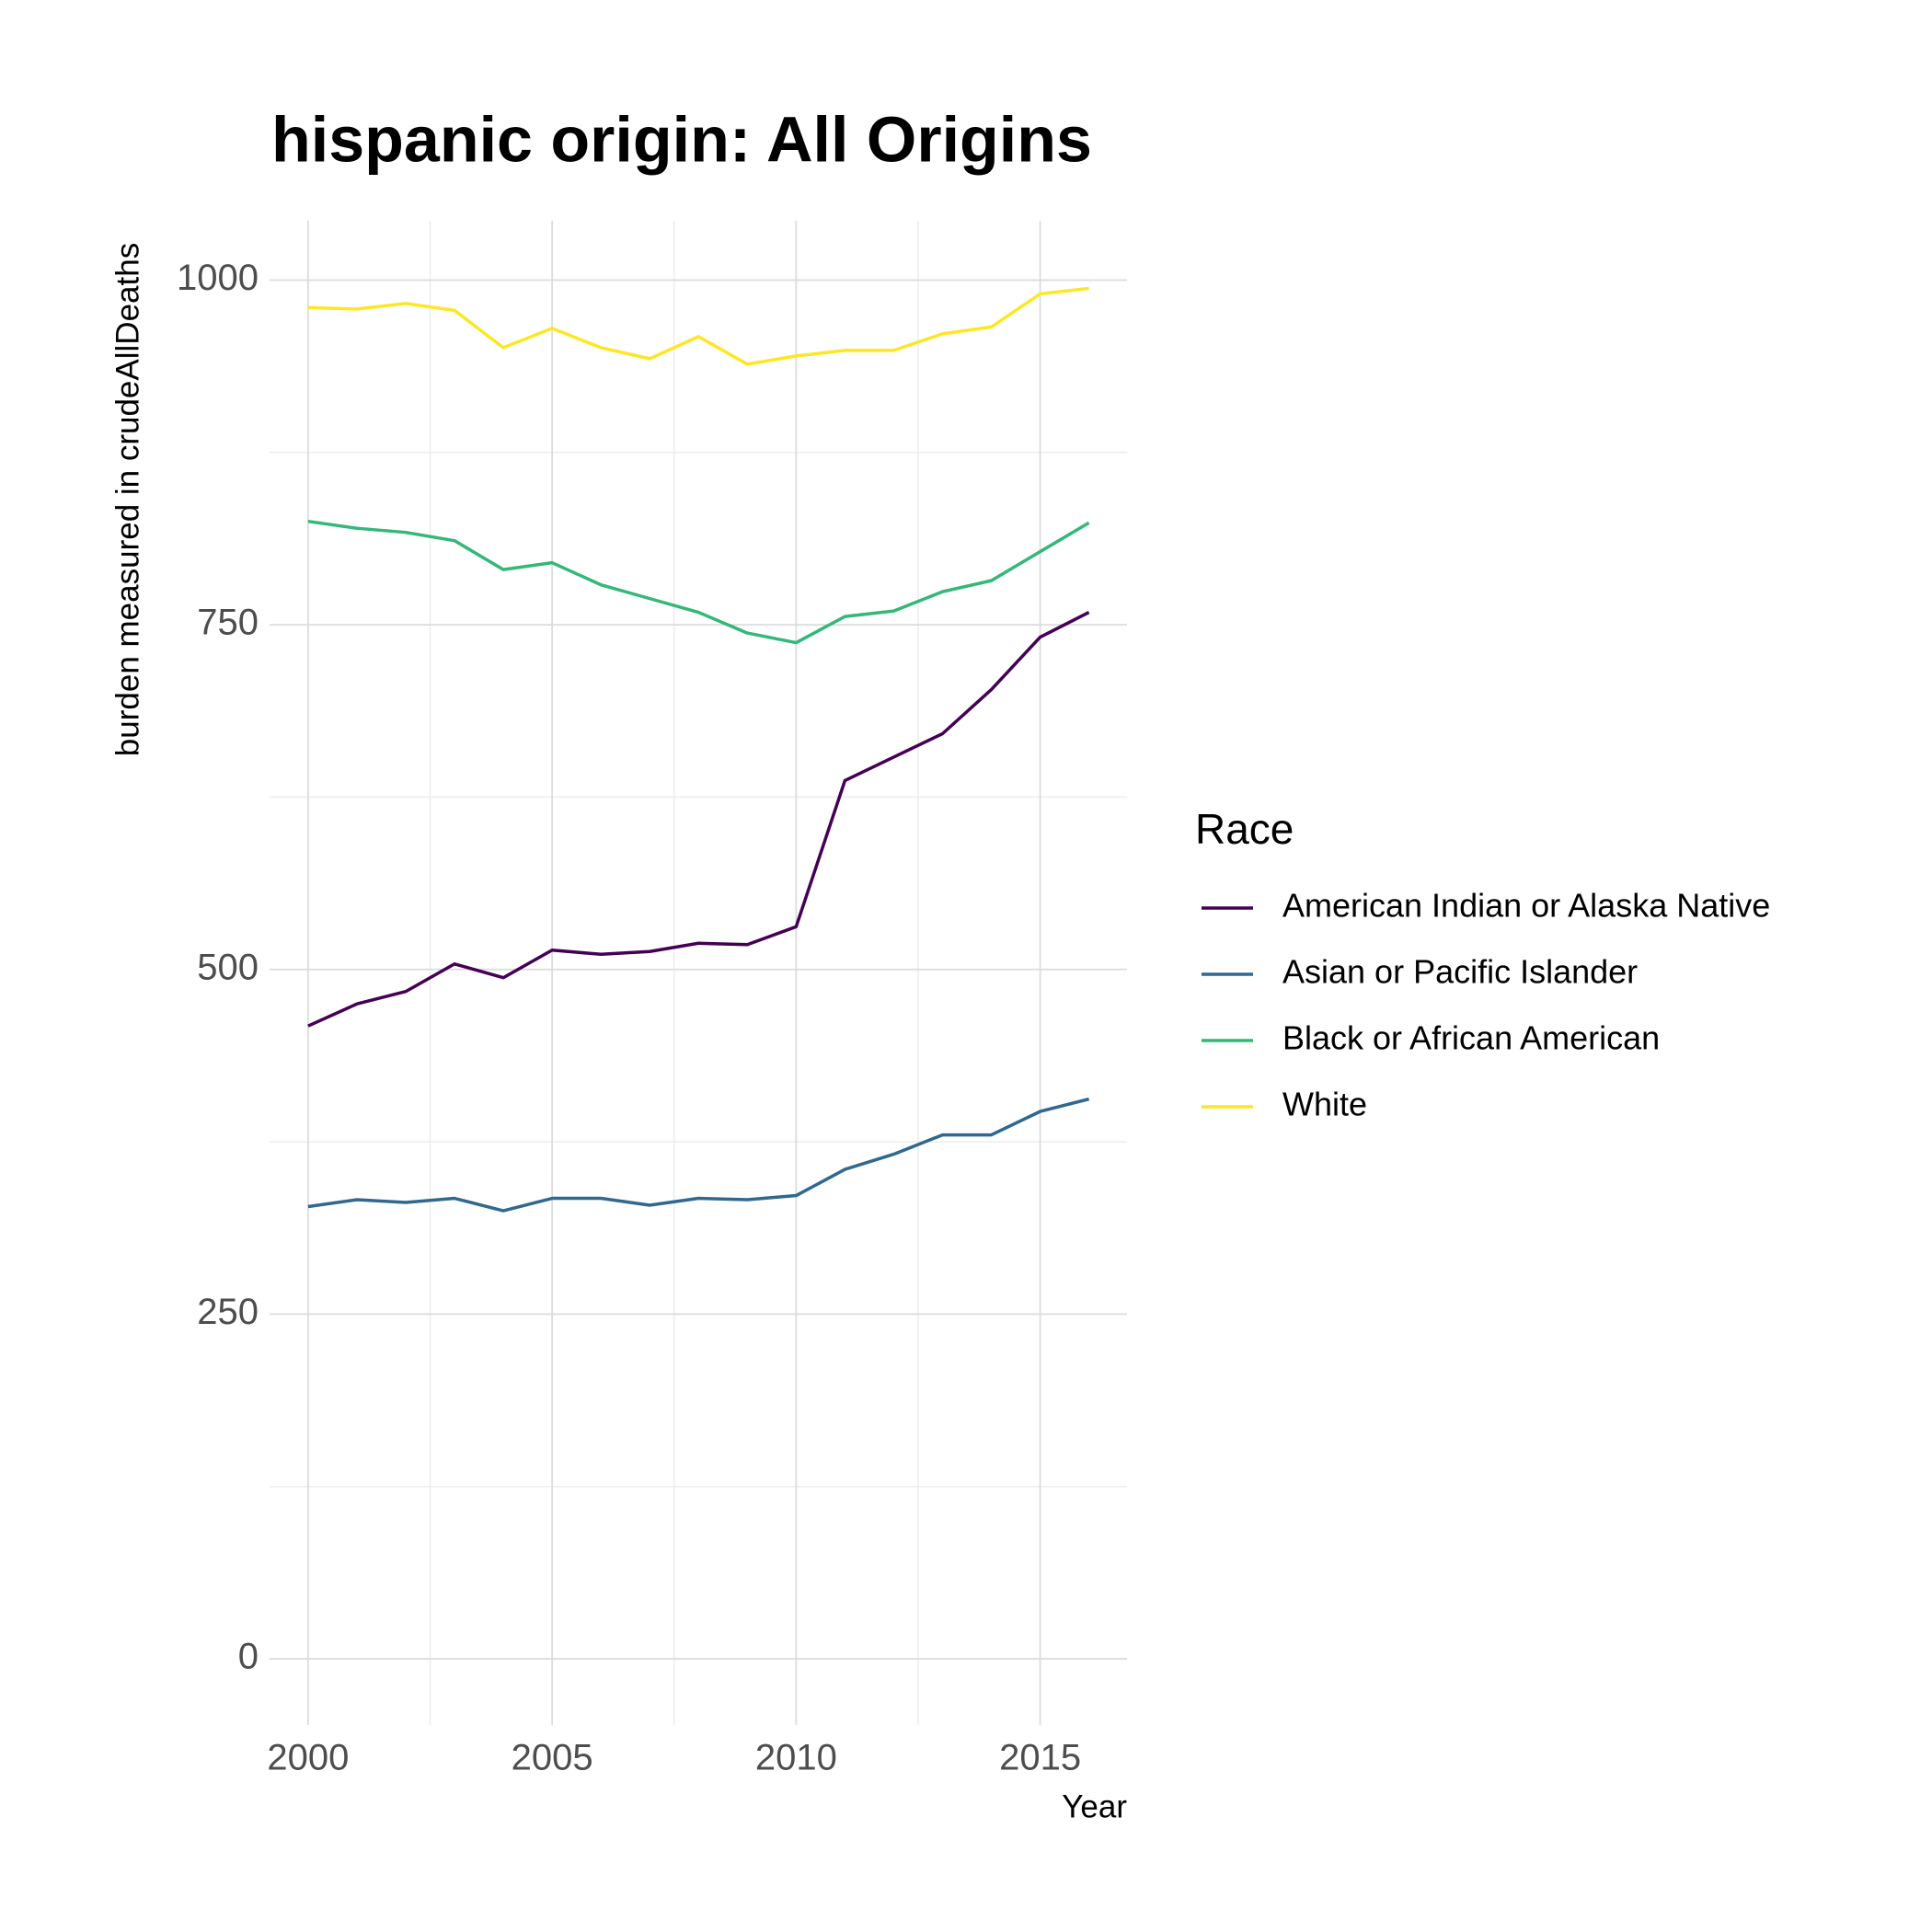 The image size is (1932, 1932). Describe the element at coordinates (1040, 1758) in the screenshot. I see `x-tick-label: 2015` at that location.